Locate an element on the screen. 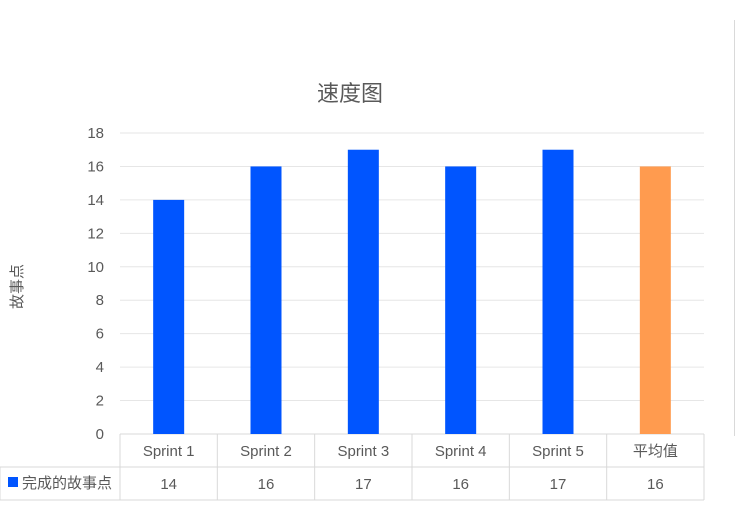 The image size is (746, 518). x-category-label: Sprint 1 is located at coordinates (169, 451).